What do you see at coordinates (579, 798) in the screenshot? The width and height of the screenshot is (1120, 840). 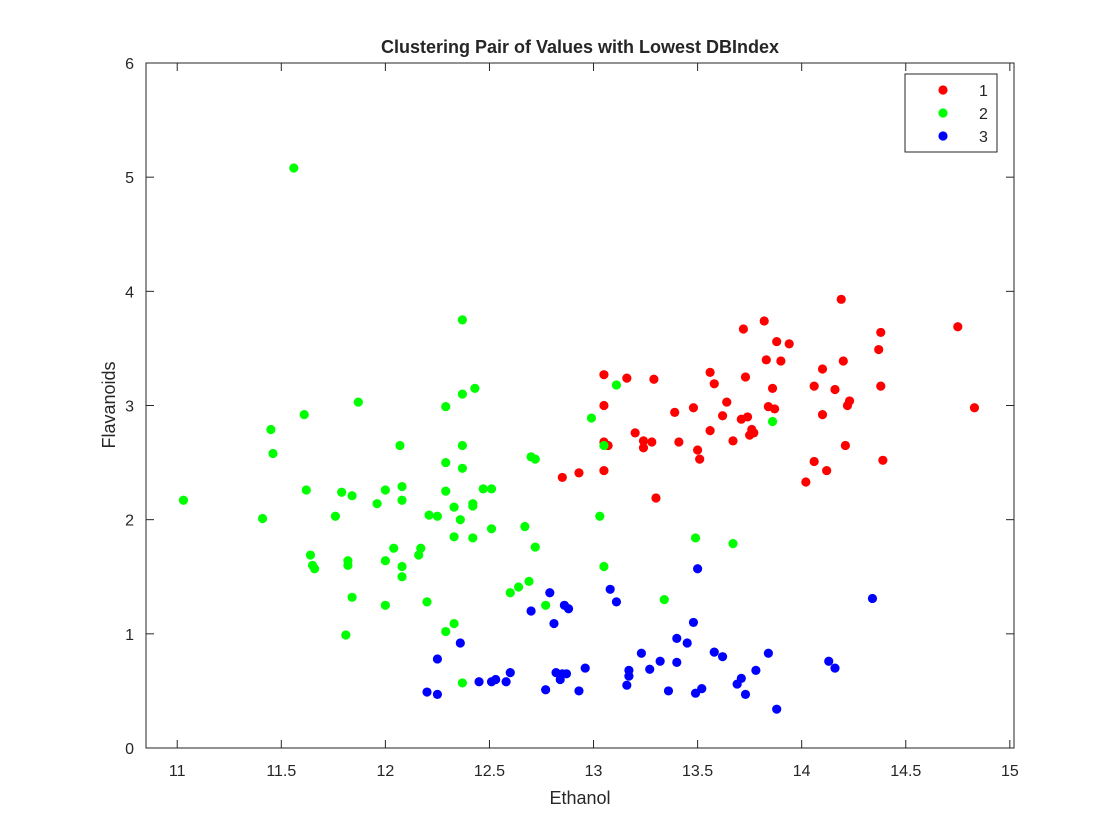 I see `x-axis-label: Ethanol` at bounding box center [579, 798].